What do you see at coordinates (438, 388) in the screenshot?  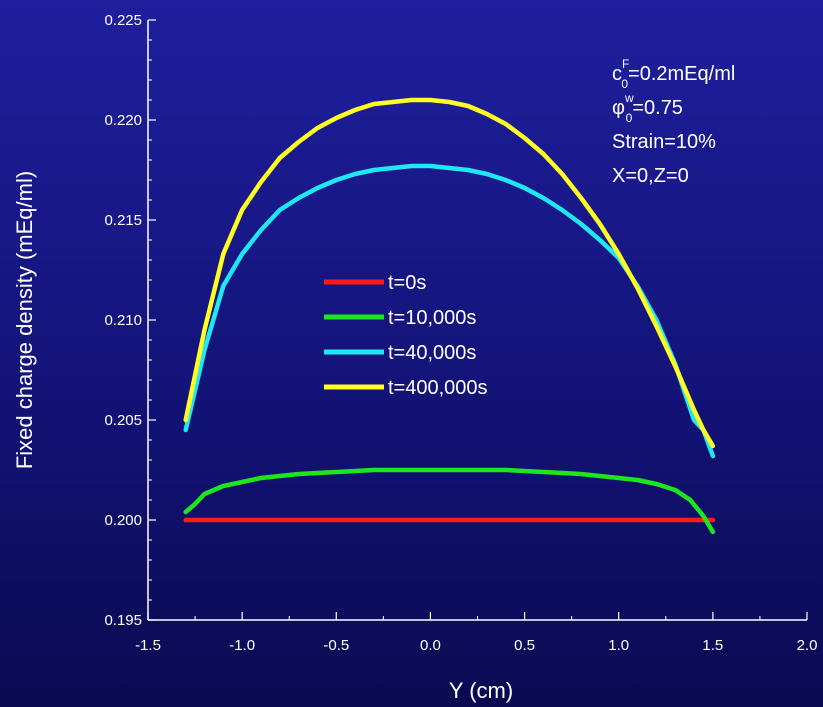 I see `legend-label-4: t=400,000s` at bounding box center [438, 388].